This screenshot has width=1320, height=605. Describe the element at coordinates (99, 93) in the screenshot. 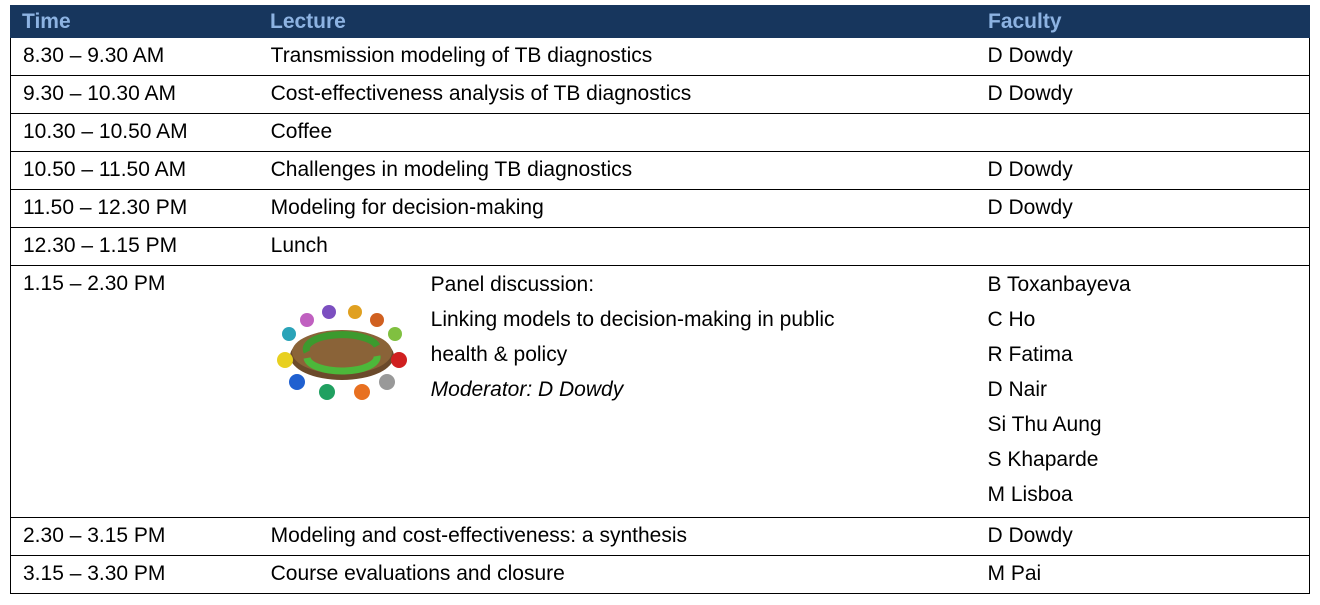

I see `time-cell: 9.30 – 10.30 AM` at that location.